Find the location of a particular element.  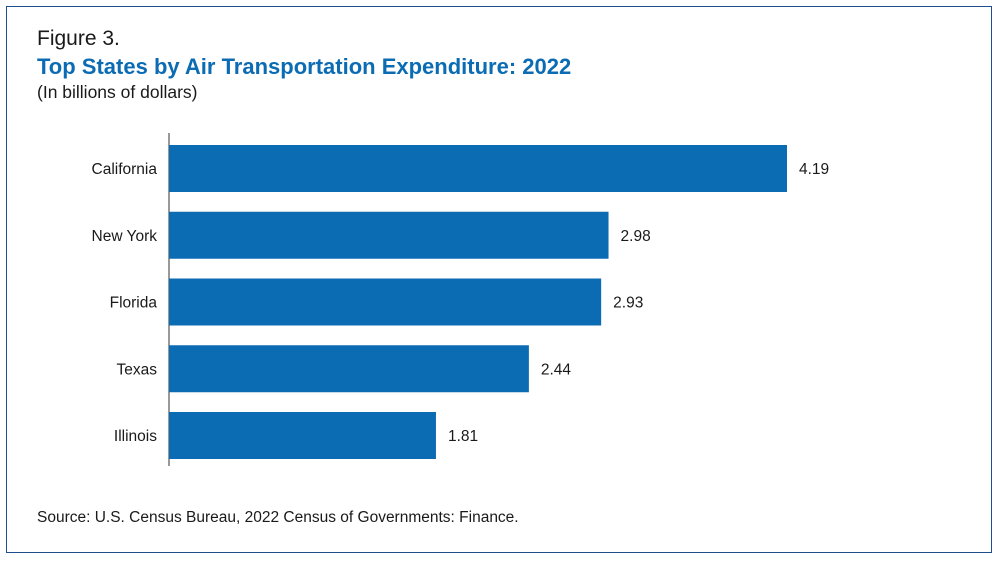

chart-subtitle: (In billions of dollars) is located at coordinates (117, 92).